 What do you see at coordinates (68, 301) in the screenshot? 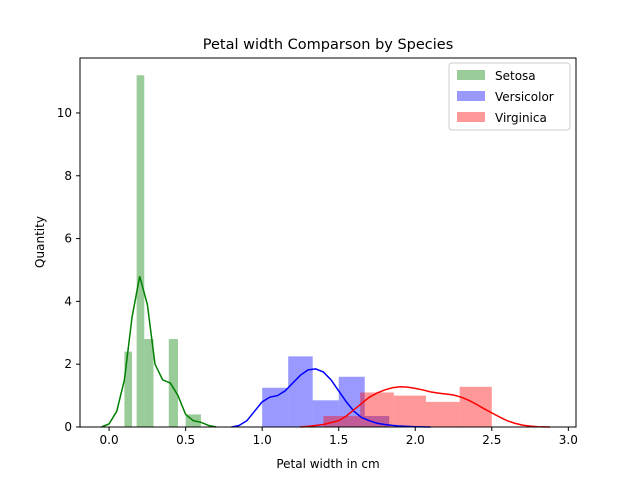
I see `y-tick-label: 4` at bounding box center [68, 301].